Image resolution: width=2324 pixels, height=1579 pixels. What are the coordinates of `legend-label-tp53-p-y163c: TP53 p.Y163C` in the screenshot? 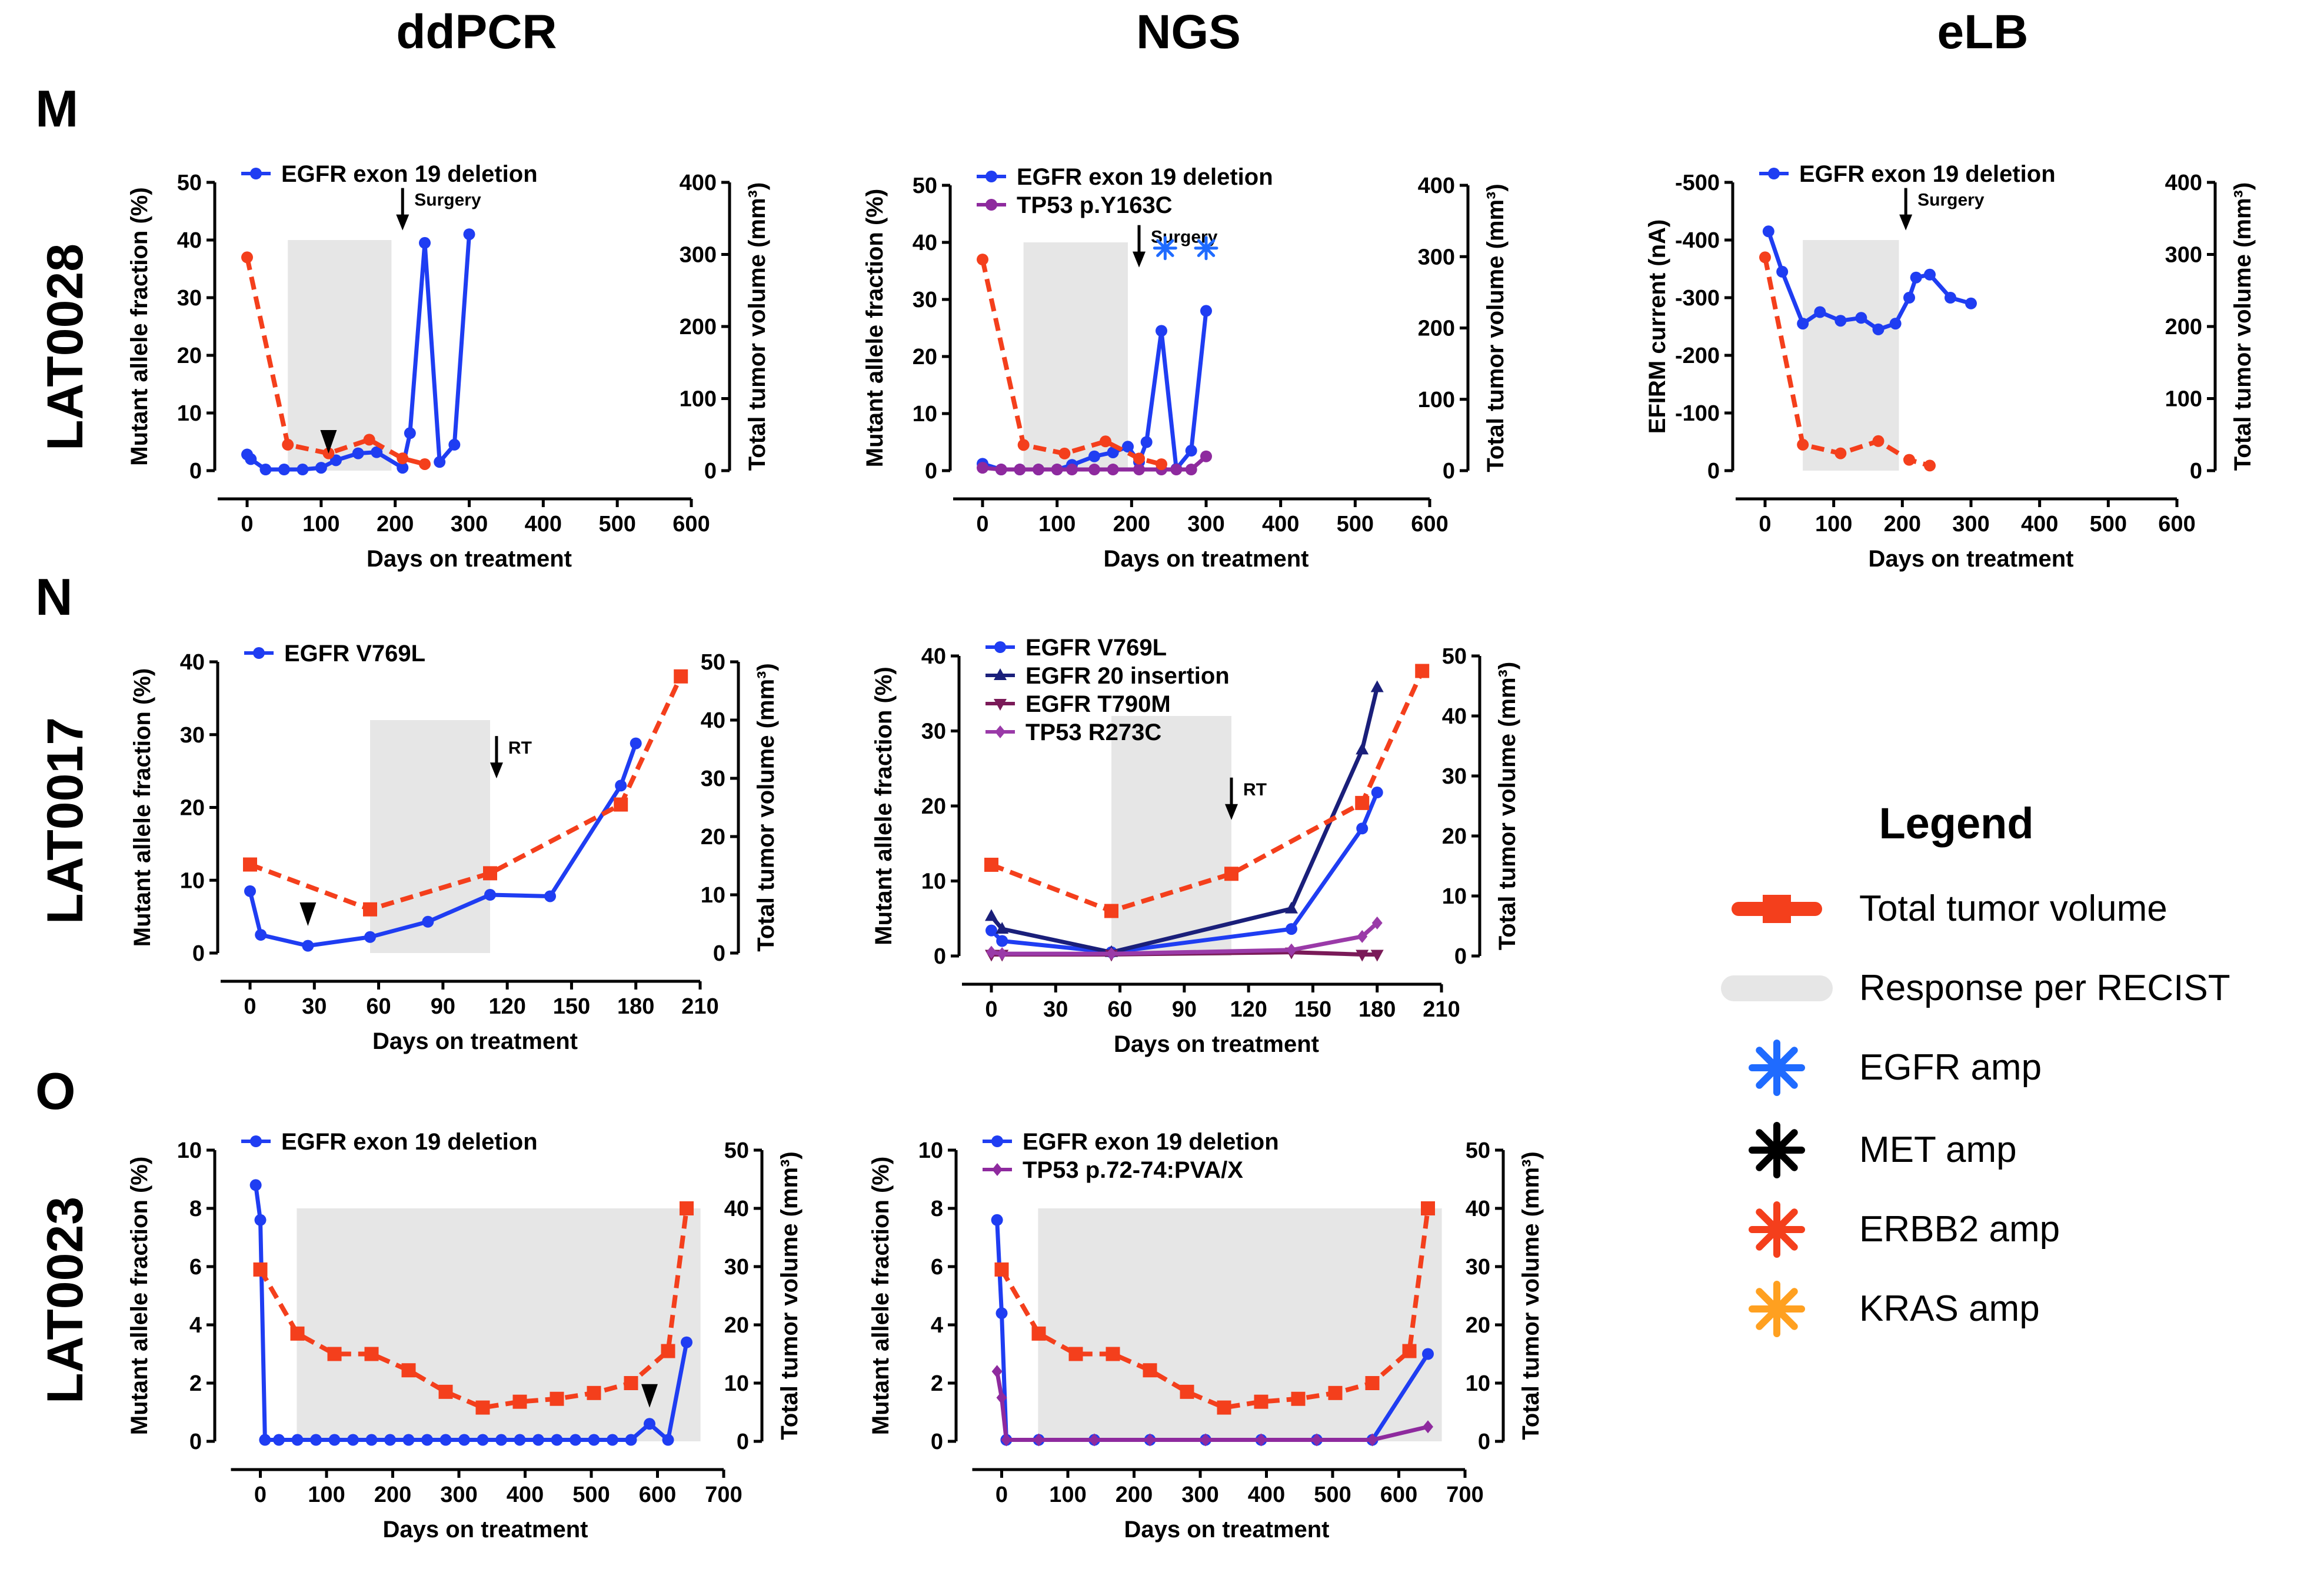 It's located at (1095, 205).